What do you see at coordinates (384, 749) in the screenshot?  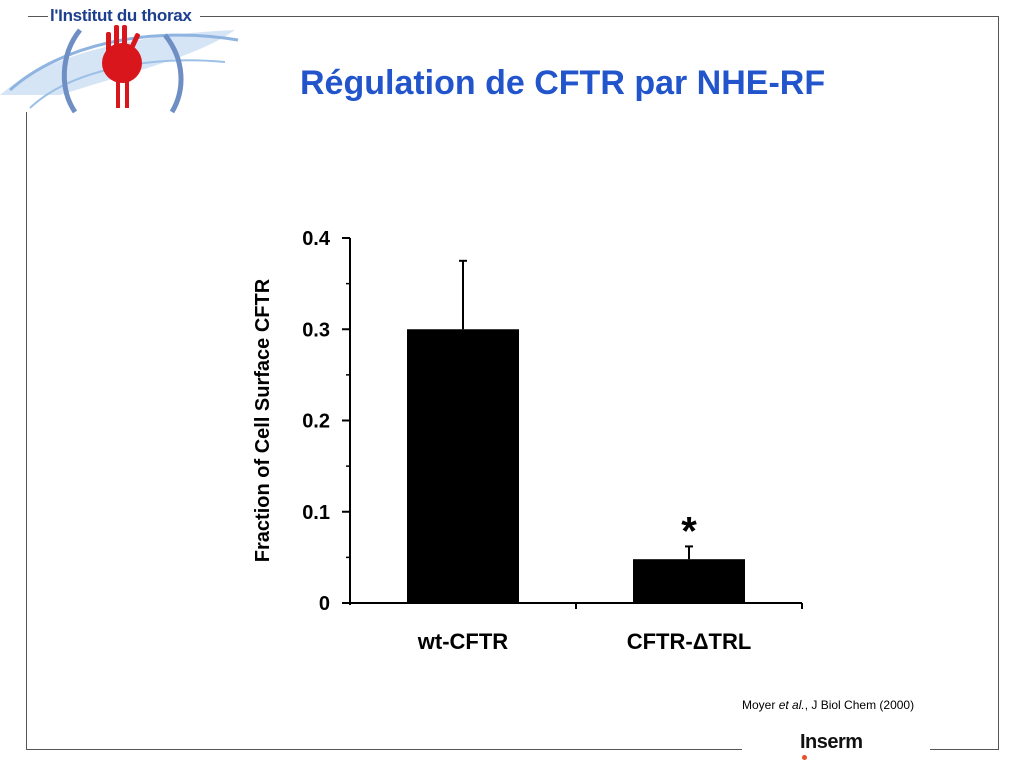 I see `frame-bottom-left-line` at bounding box center [384, 749].